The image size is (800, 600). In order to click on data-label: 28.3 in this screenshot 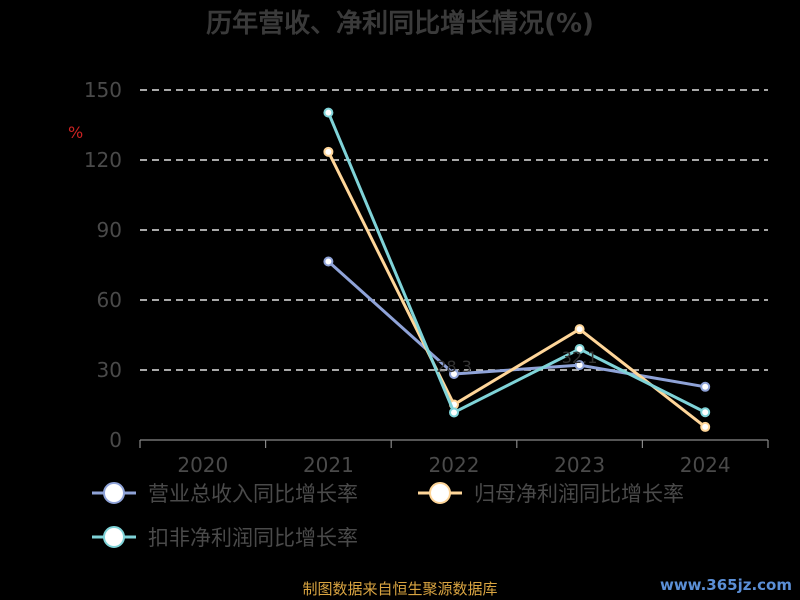, I will do `click(454, 366)`.